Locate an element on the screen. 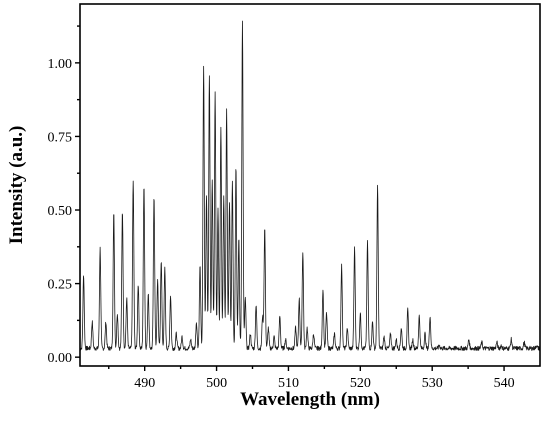  y-tick-label: 0.25 is located at coordinates (60, 285).